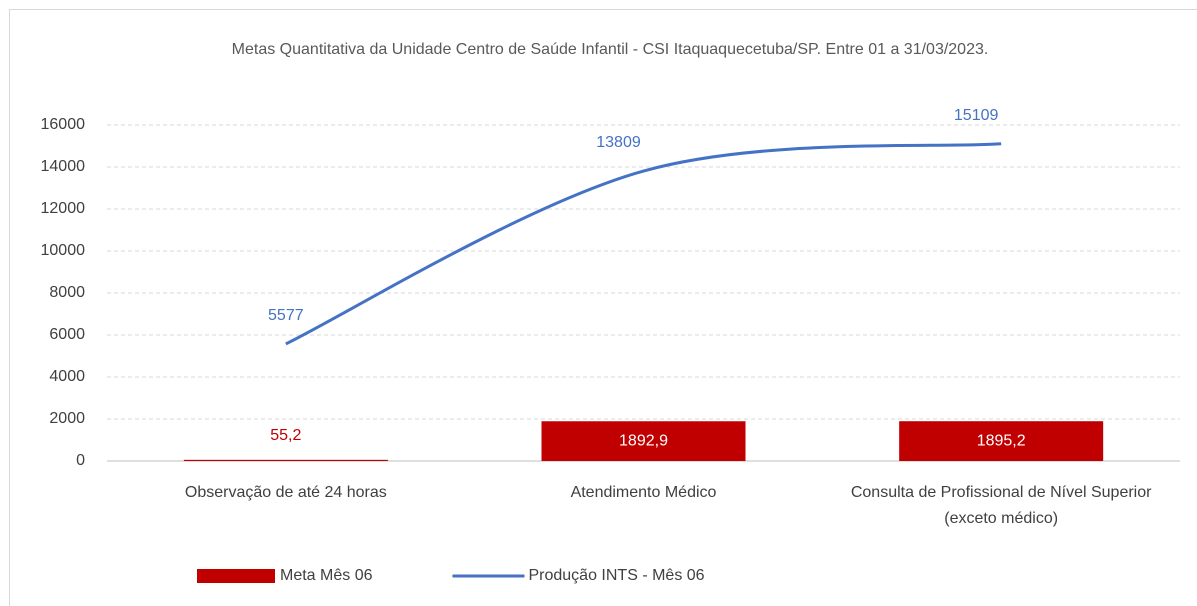 The width and height of the screenshot is (1197, 606). Describe the element at coordinates (67, 292) in the screenshot. I see `y-tick-label: 8000` at that location.